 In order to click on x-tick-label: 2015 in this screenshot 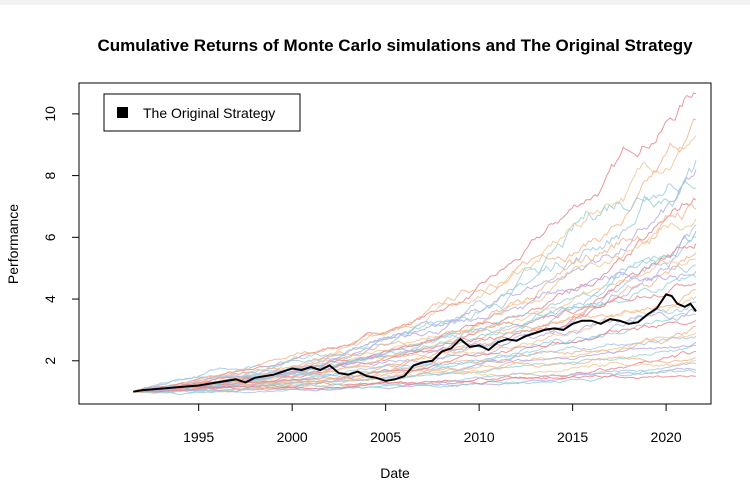, I will do `click(572, 437)`.